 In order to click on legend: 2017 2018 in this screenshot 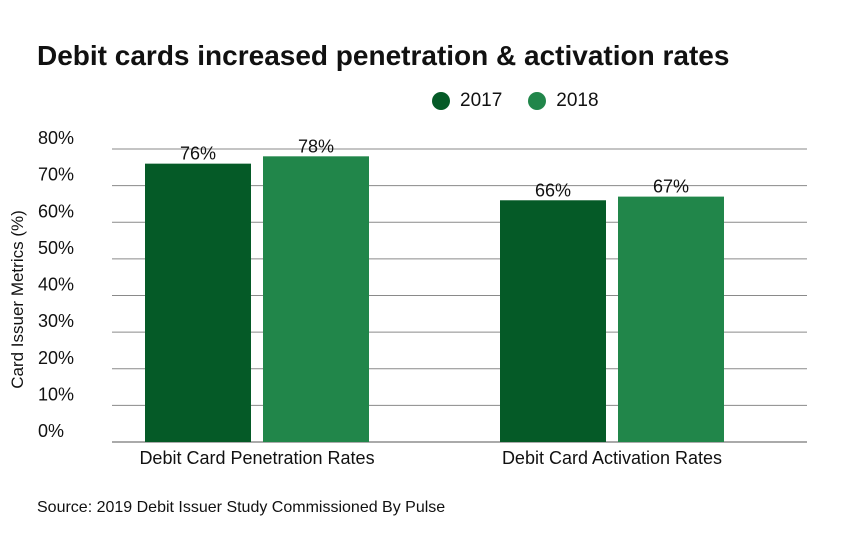, I will do `click(528, 101)`.